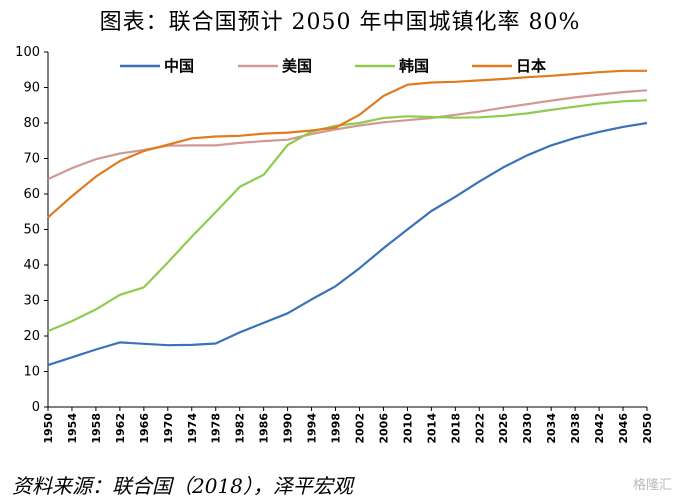 Image resolution: width=680 pixels, height=502 pixels. Describe the element at coordinates (551, 428) in the screenshot. I see `x-tick-label: 2034` at that location.